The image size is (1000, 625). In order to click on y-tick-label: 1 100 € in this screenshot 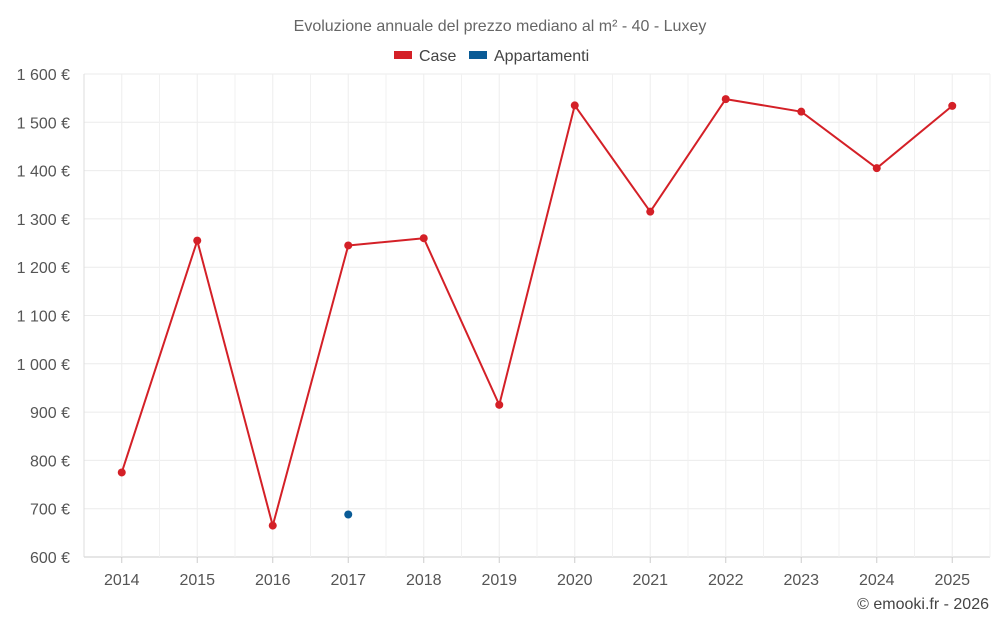, I will do `click(43, 317)`.